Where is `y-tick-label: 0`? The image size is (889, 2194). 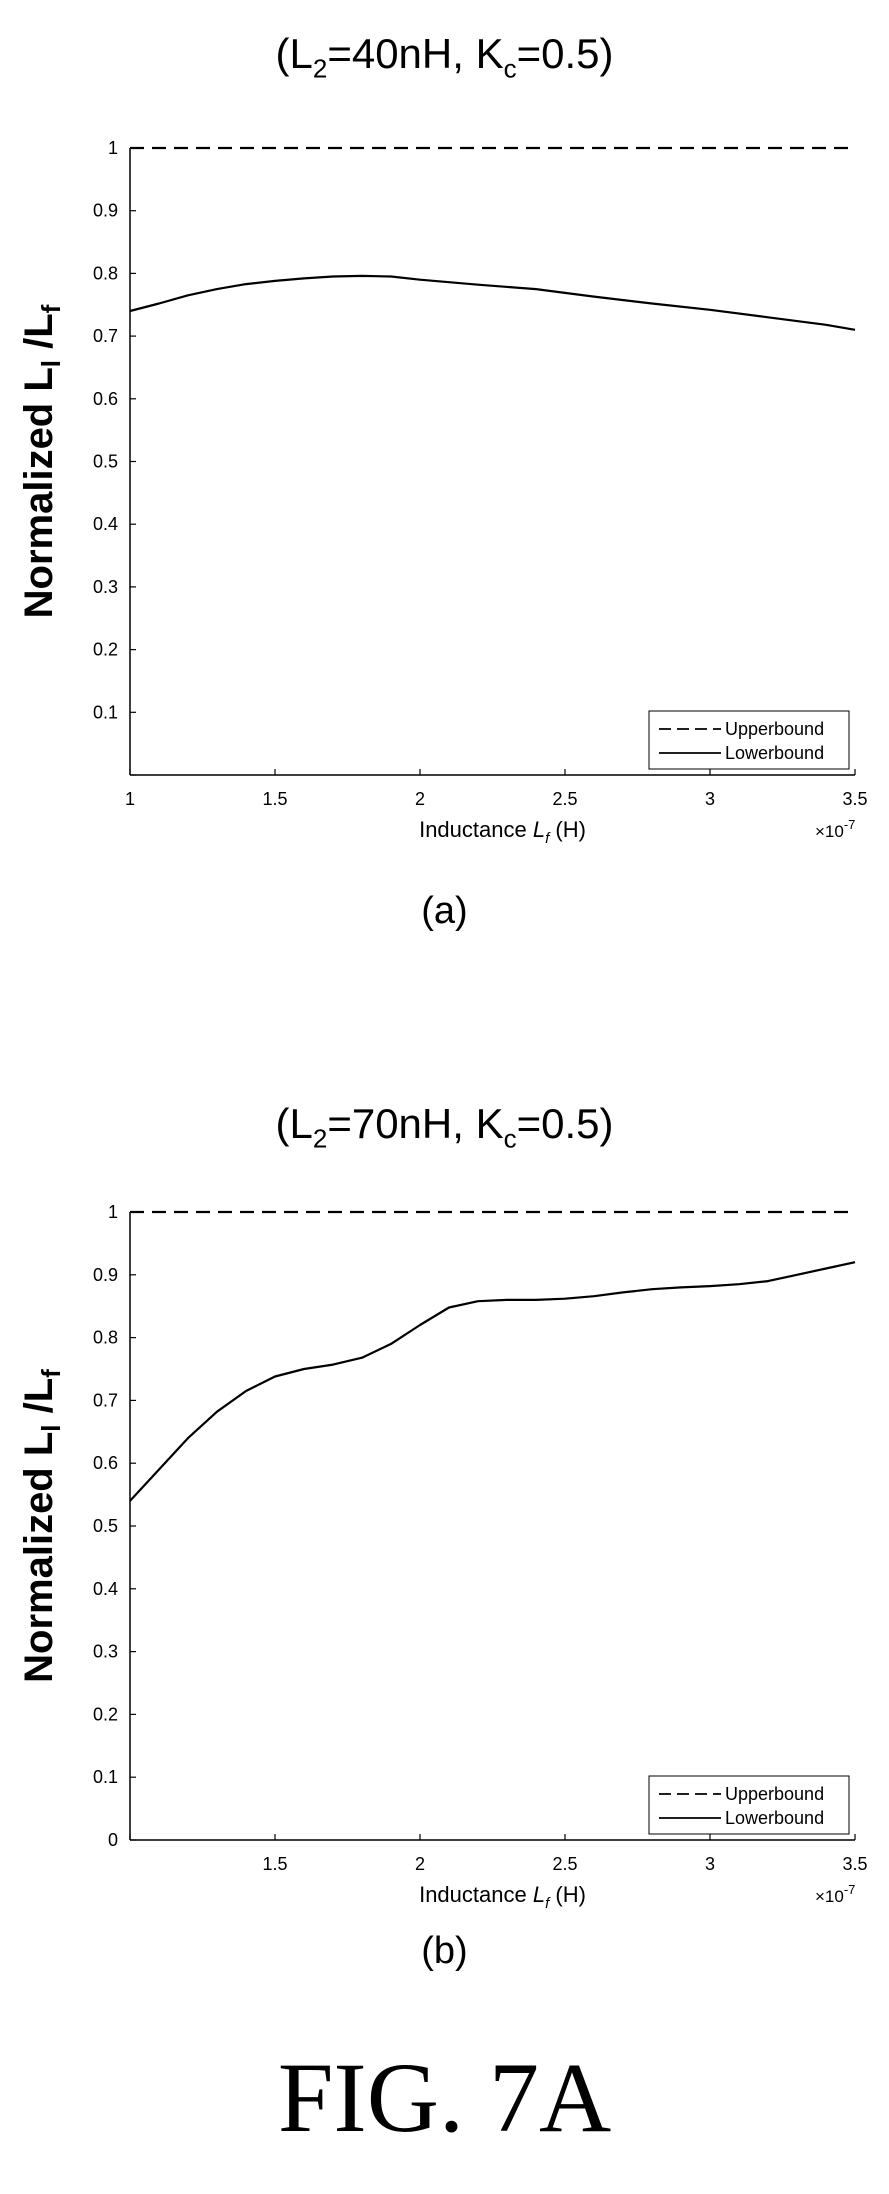
y-tick-label: 0 is located at coordinates (113, 1840).